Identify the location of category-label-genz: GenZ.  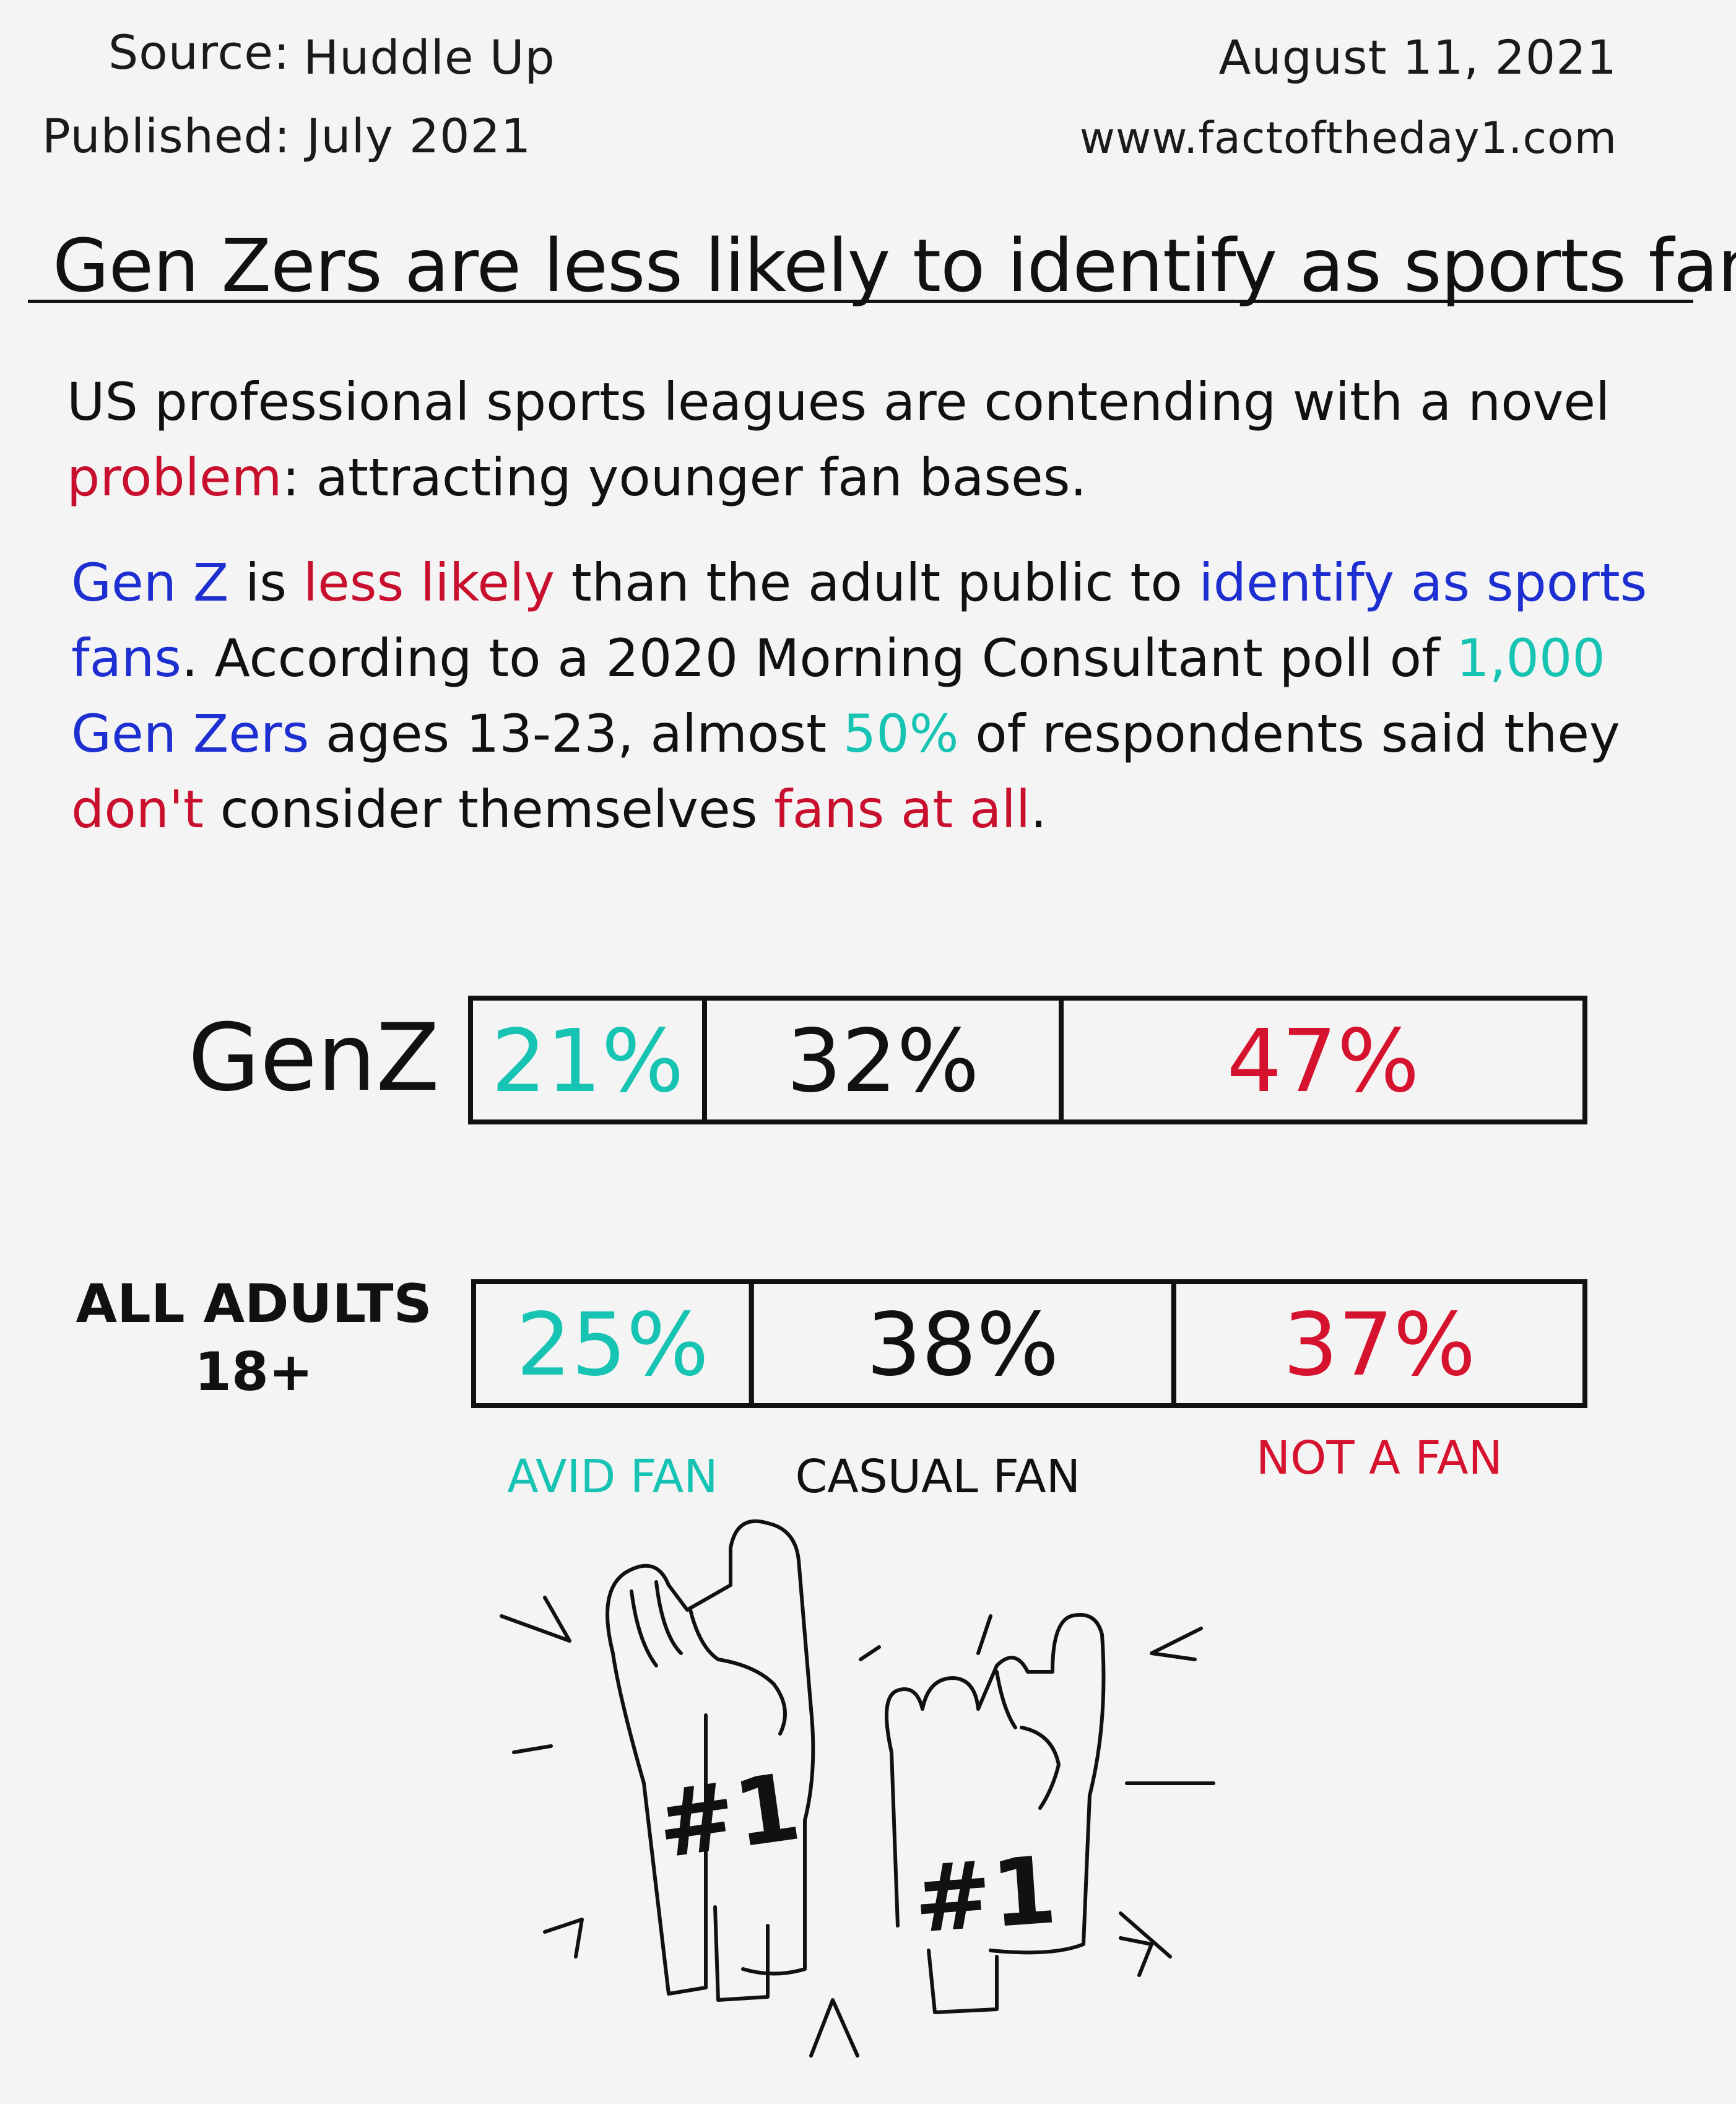
(314, 1058).